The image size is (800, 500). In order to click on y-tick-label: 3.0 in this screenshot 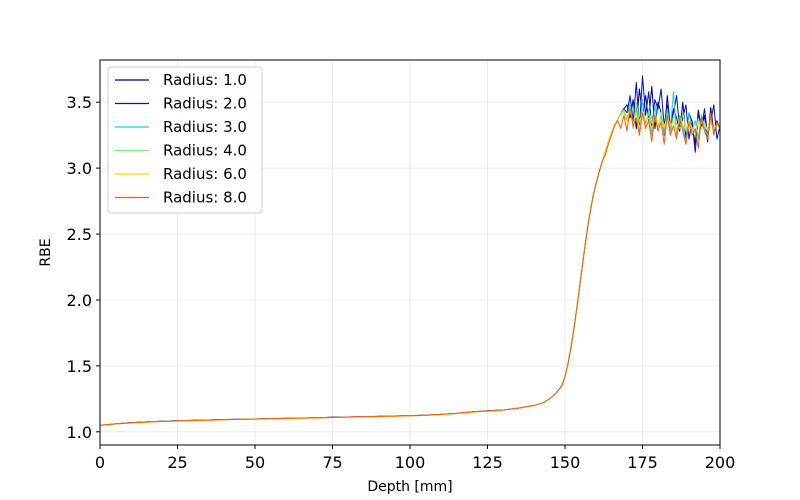, I will do `click(79, 168)`.